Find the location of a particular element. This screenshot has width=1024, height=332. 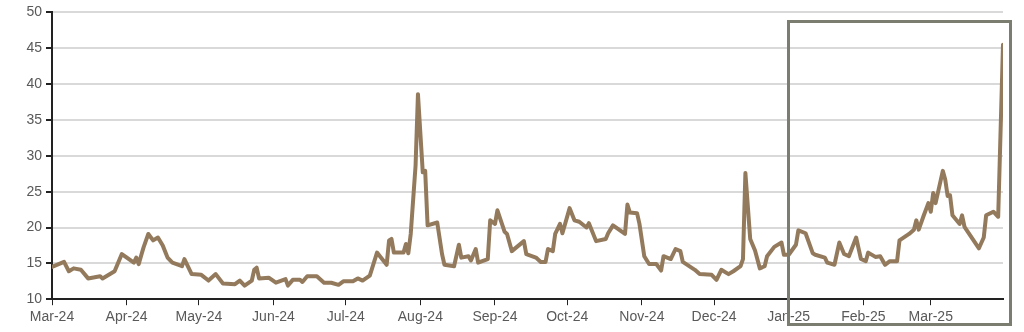

x-tick-label: May-24 is located at coordinates (199, 316).